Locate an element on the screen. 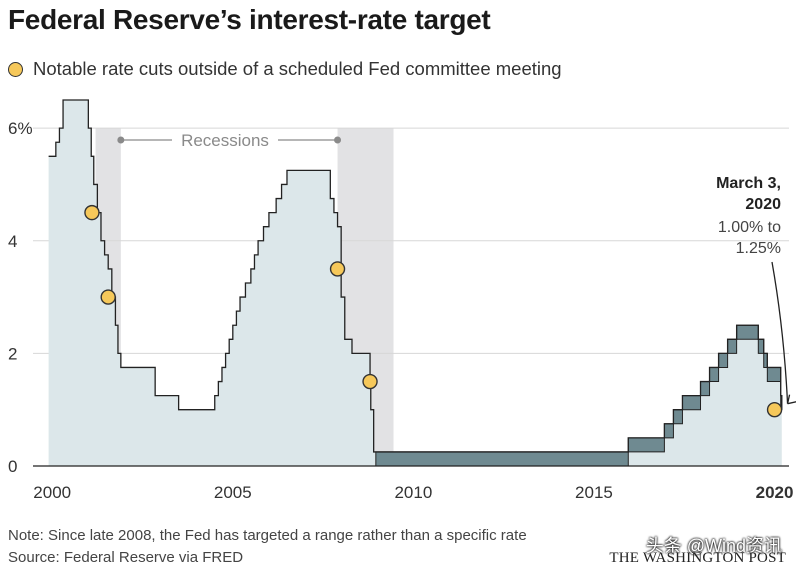 The image size is (796, 573). source-line: Source: Federal Reserve via FRED is located at coordinates (126, 557).